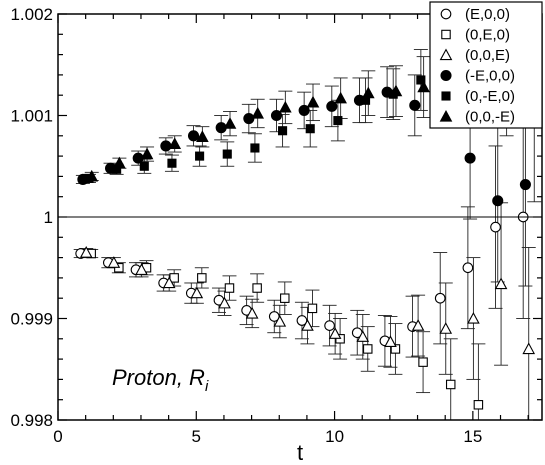 This screenshot has height=465, width=545. Describe the element at coordinates (207, 386) in the screenshot. I see `annotation-subscript: i` at that location.